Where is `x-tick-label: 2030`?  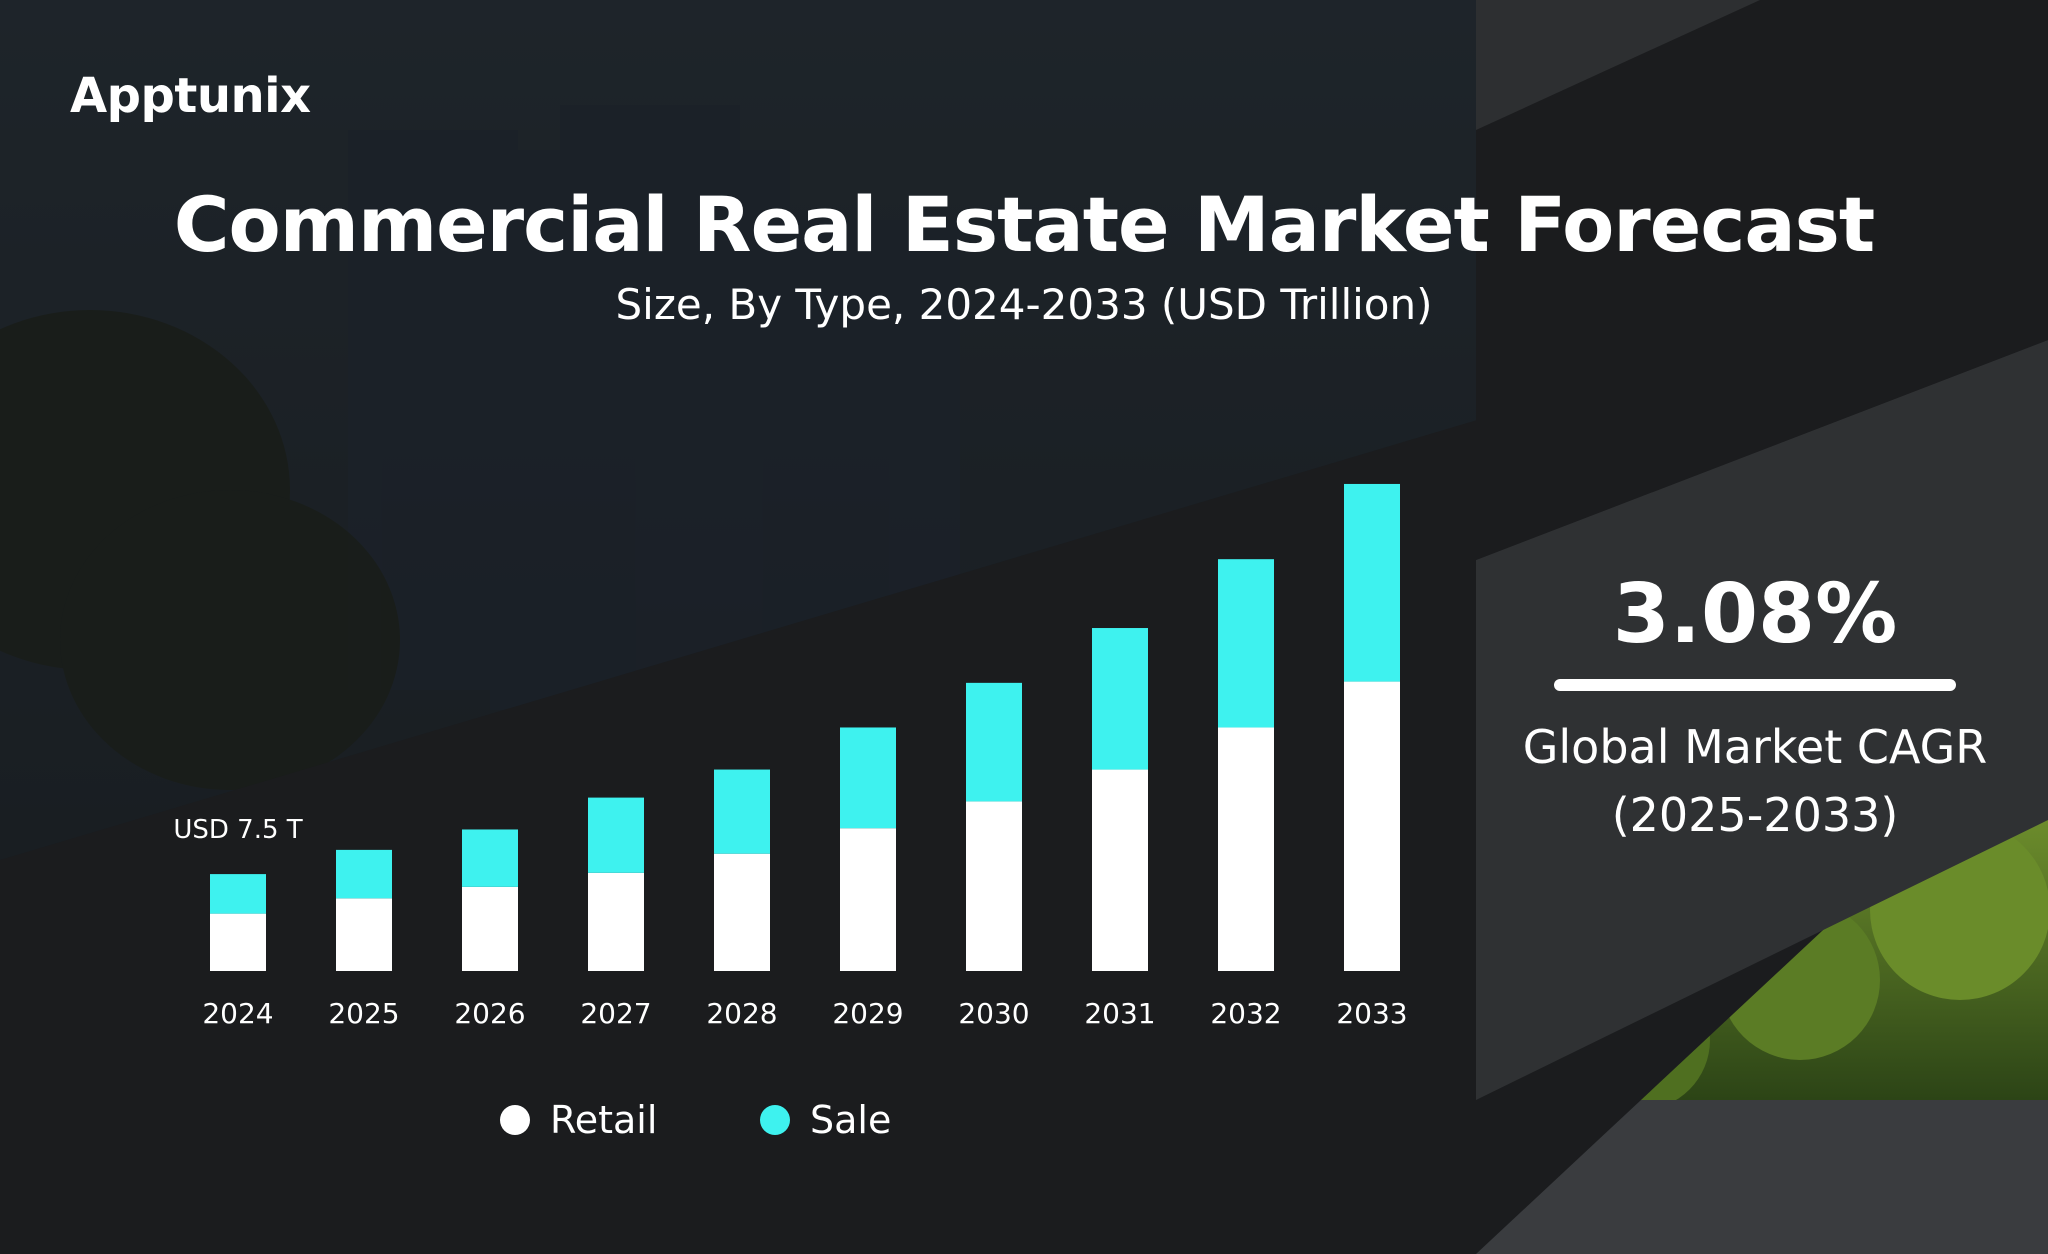 x-tick-label: 2030 is located at coordinates (993, 1013).